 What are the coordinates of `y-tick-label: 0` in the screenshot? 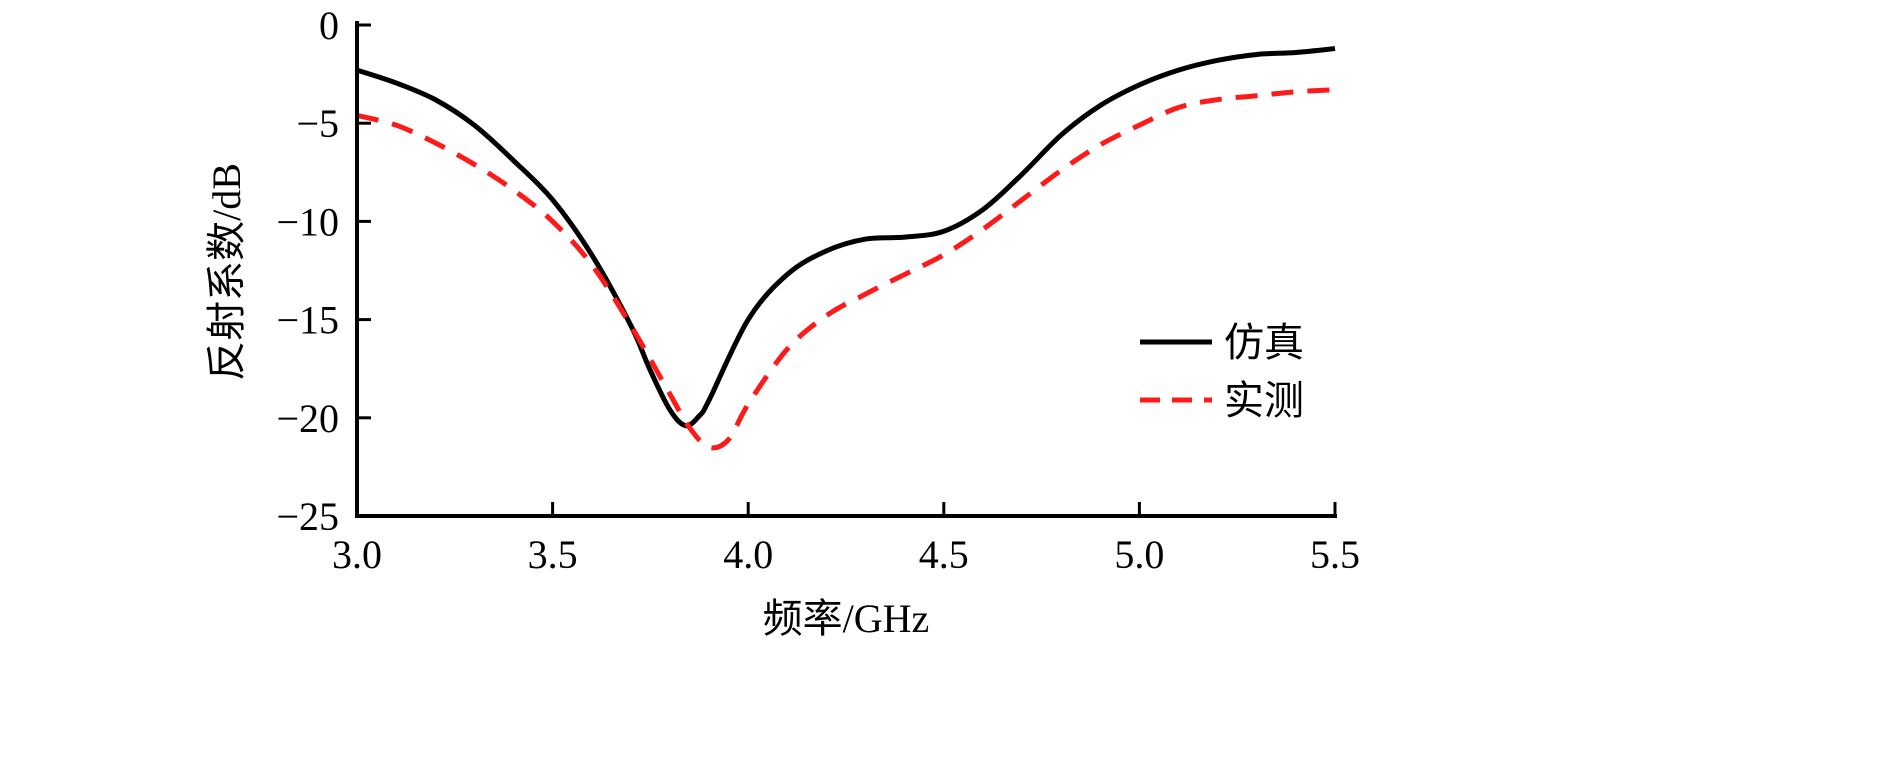 It's located at (329, 25).